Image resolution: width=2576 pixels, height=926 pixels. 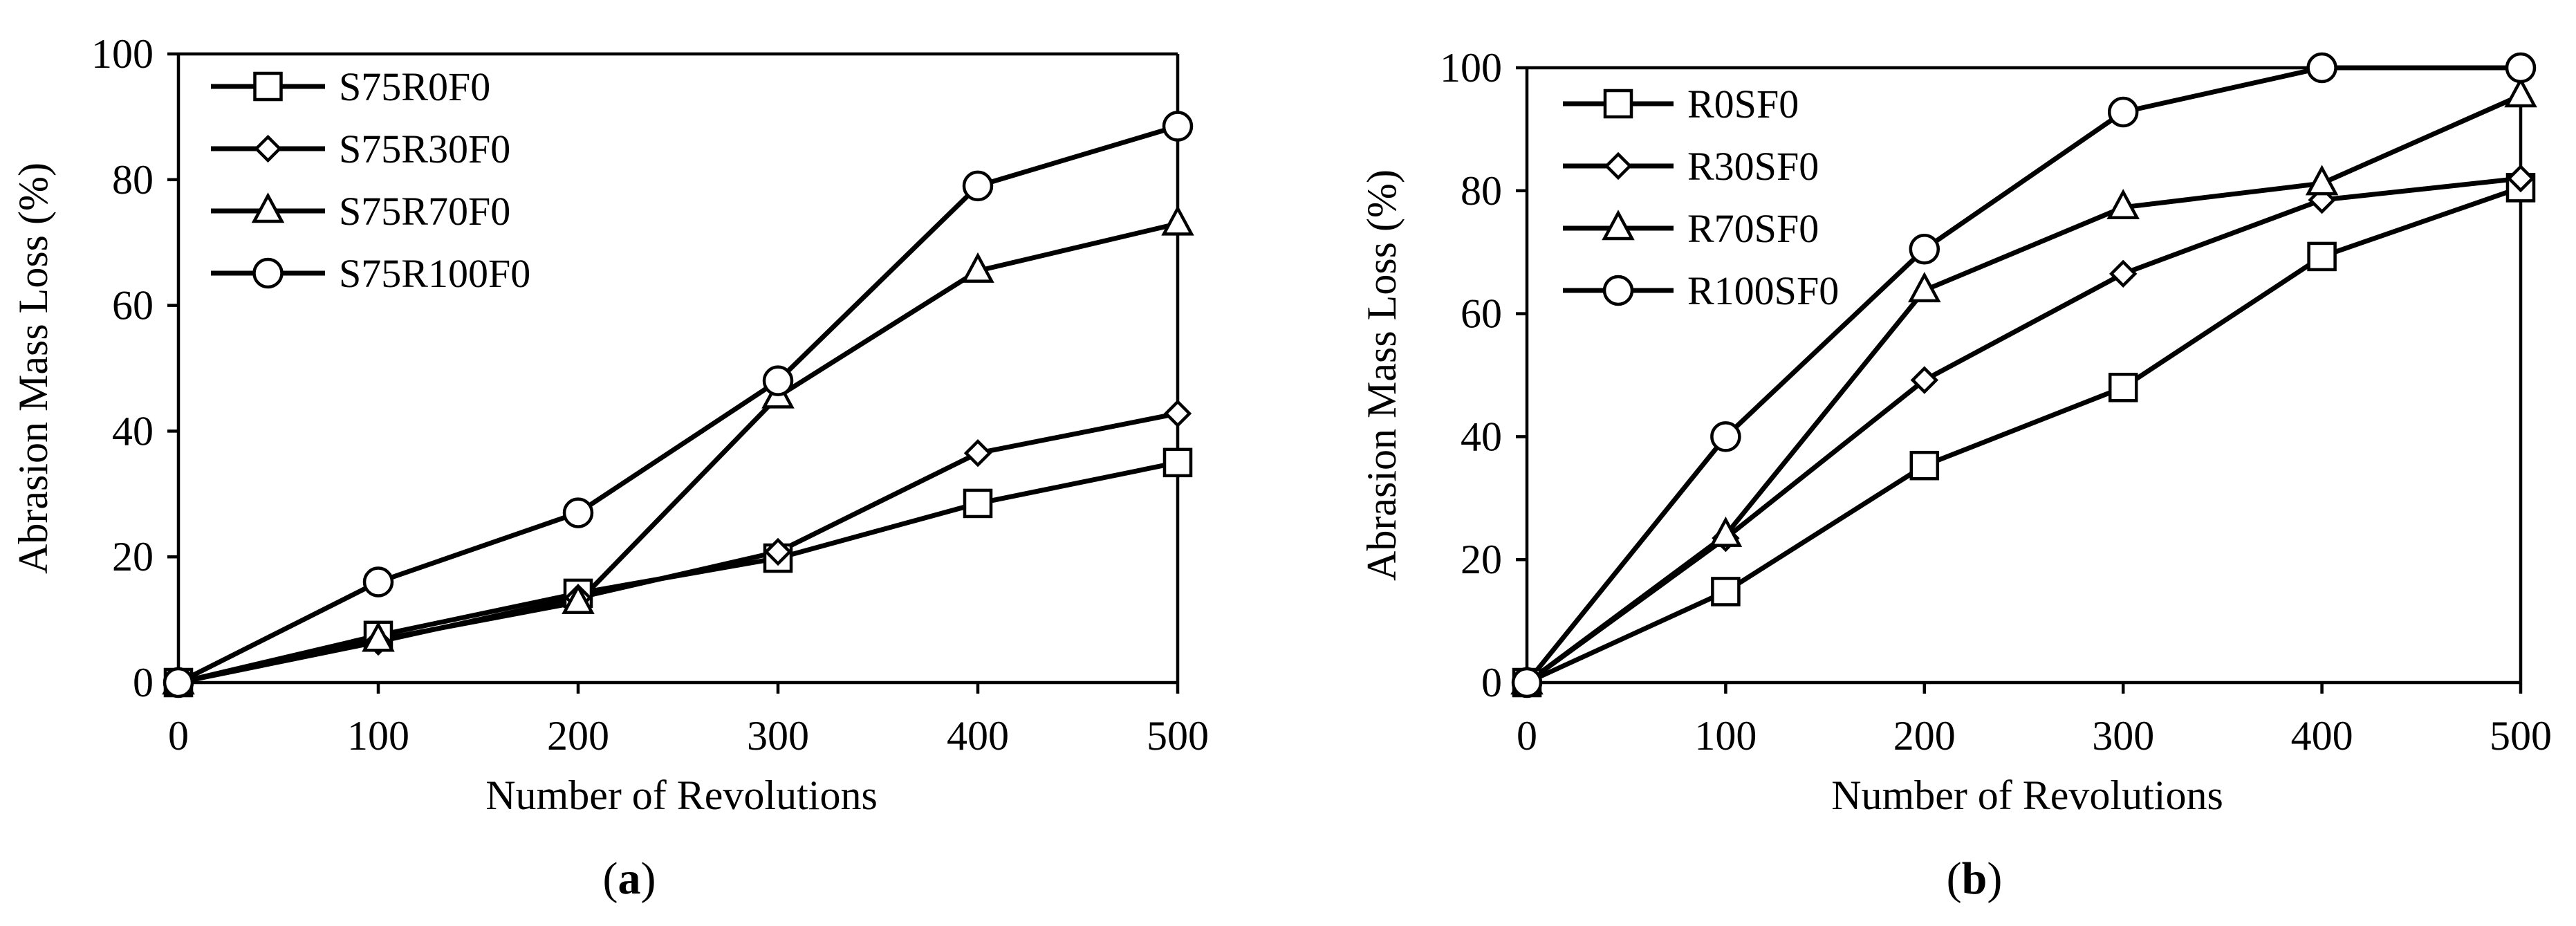 I want to click on caption-letter: b, so click(x=1974, y=878).